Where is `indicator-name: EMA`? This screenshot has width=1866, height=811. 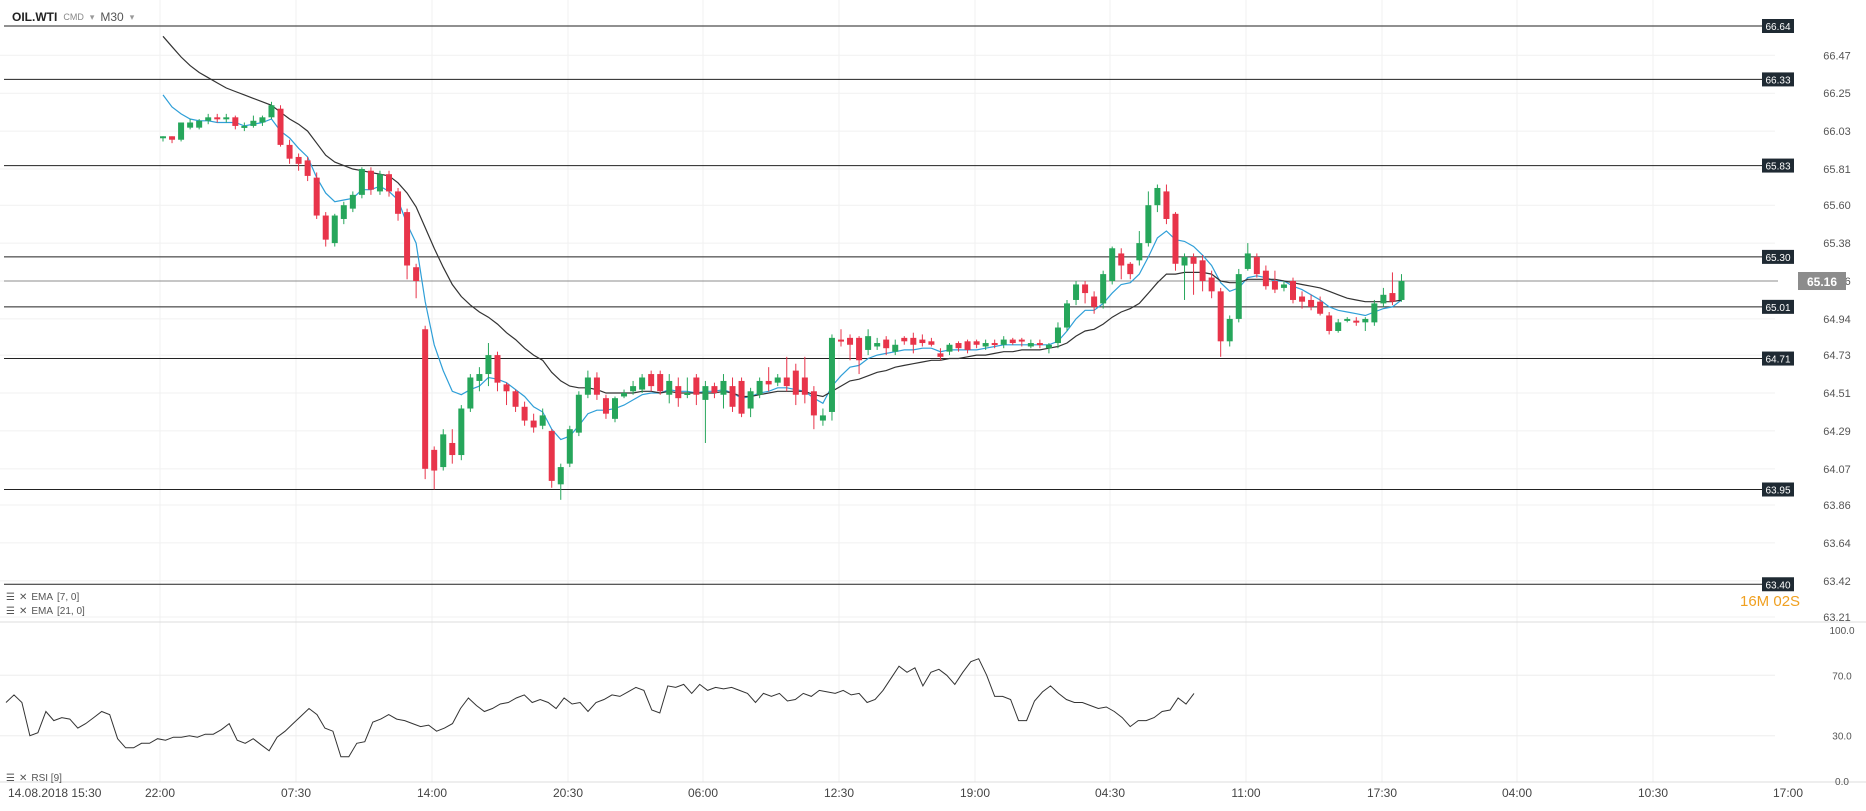 indicator-name: EMA is located at coordinates (42, 611).